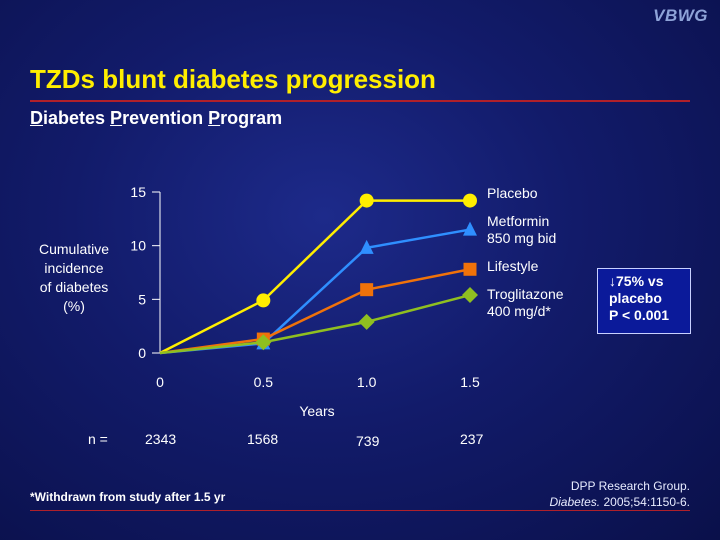 The width and height of the screenshot is (720, 540). I want to click on y-axis-label-line: of diabetes, so click(74, 287).